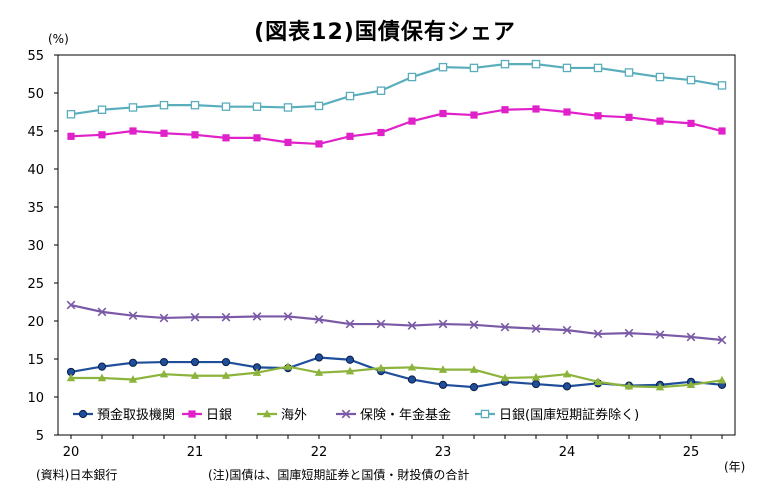  What do you see at coordinates (396, 89) in the screenshot?
I see `series-line-nichigin_tb` at bounding box center [396, 89].